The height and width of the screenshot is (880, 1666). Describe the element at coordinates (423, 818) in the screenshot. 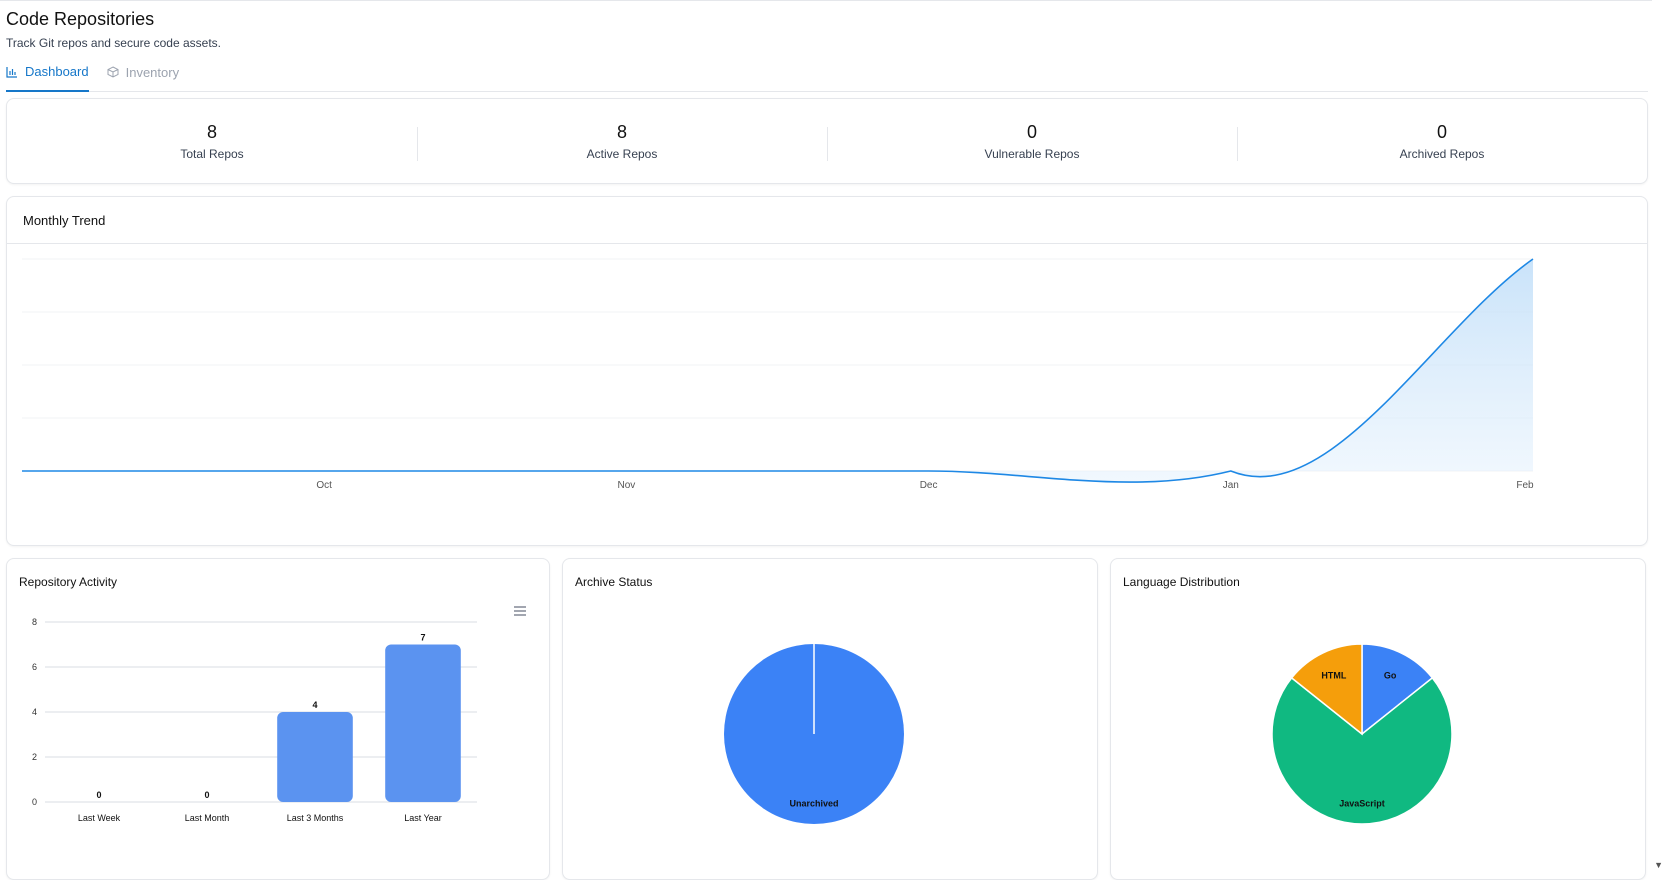

I see `x-tick-label: Last Year` at that location.